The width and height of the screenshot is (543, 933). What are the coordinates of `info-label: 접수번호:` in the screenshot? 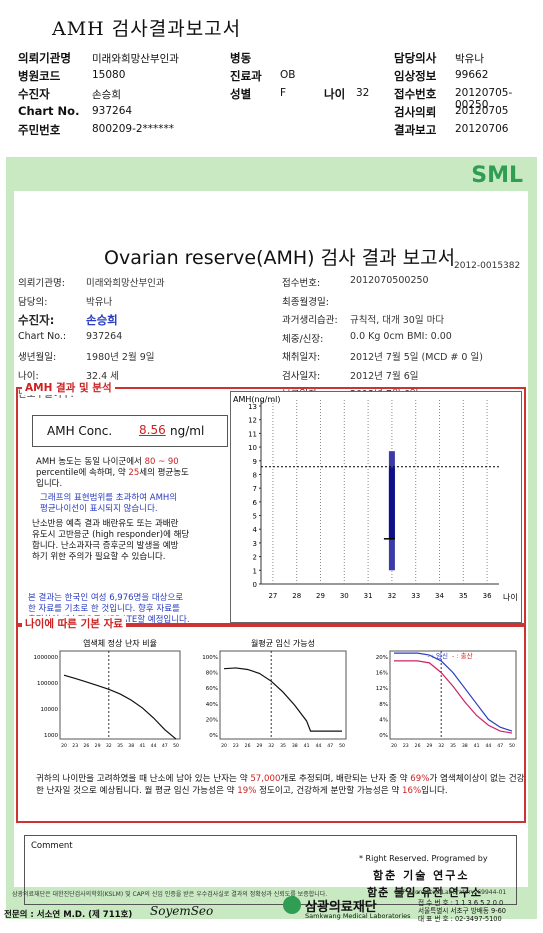 It's located at (301, 283).